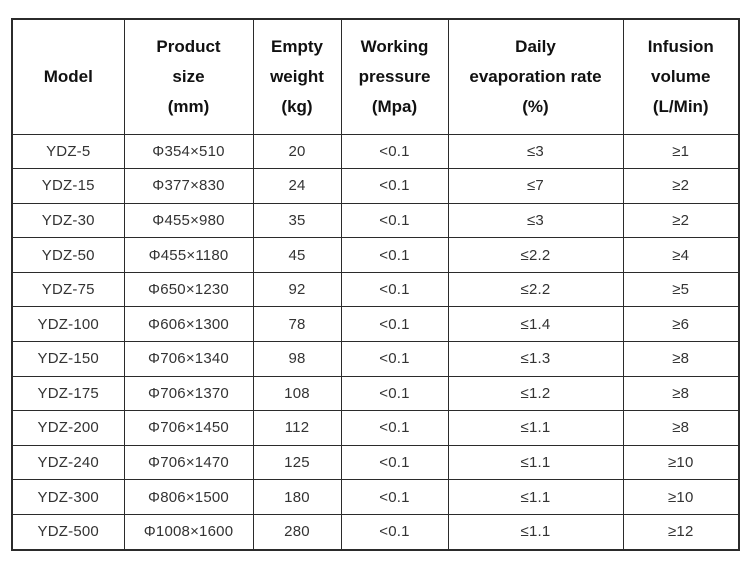 This screenshot has width=750, height=570. I want to click on cell-product-size: Φ706×1340, so click(188, 358).